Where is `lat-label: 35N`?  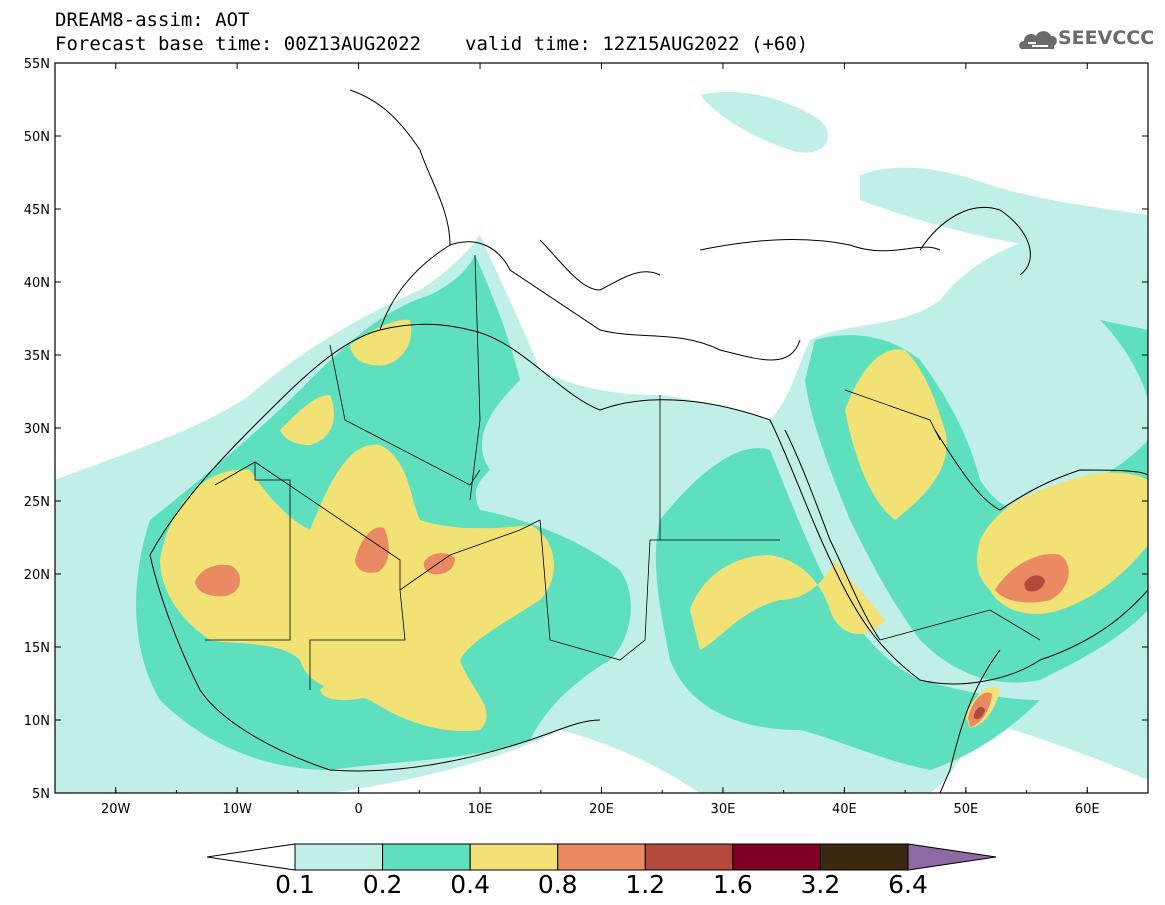 lat-label: 35N is located at coordinates (37, 356).